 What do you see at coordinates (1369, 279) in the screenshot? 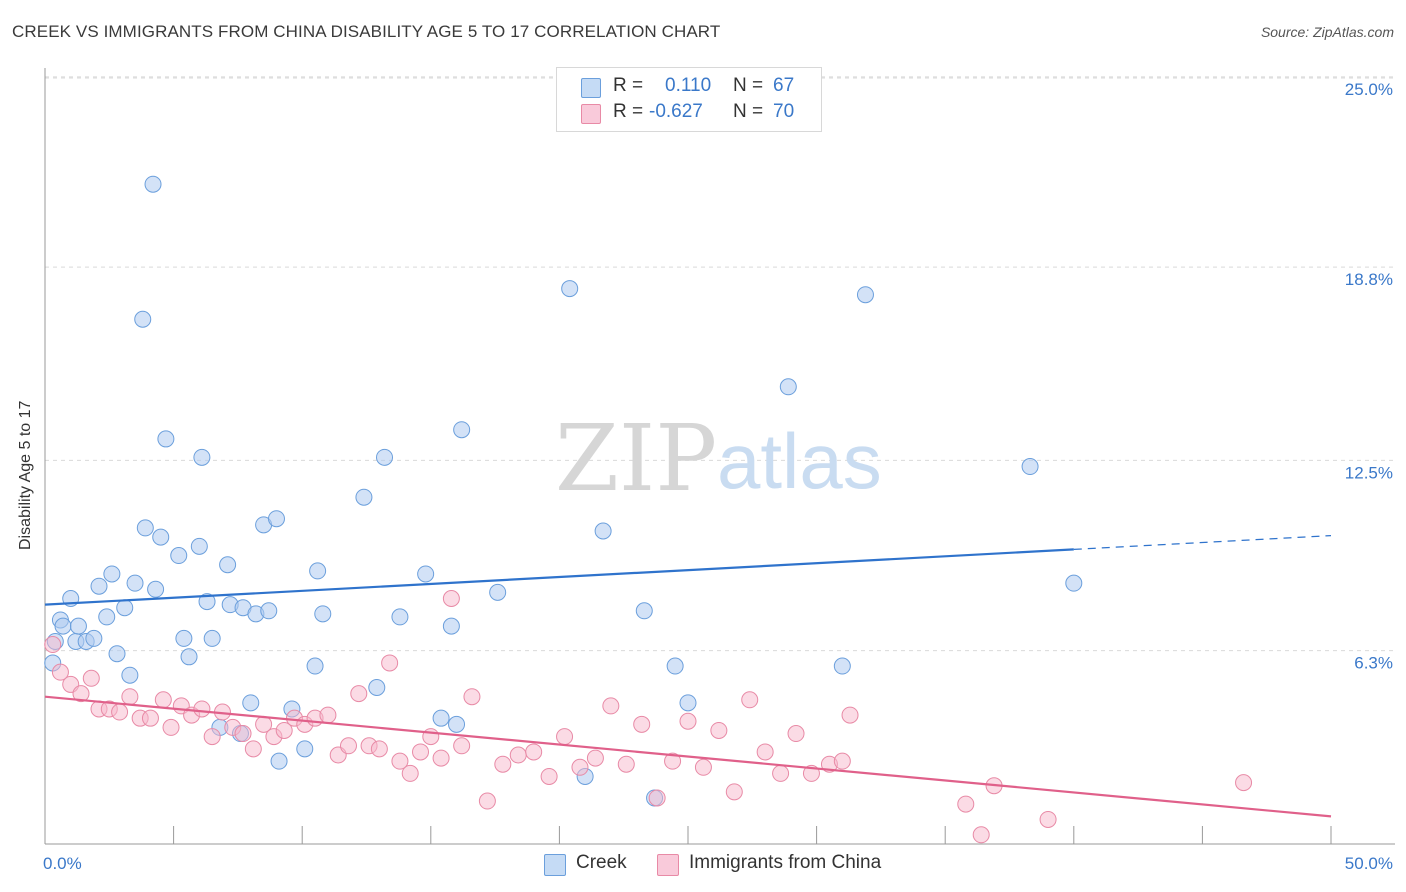
I see `y-tick-label: 18.8%` at bounding box center [1369, 279].